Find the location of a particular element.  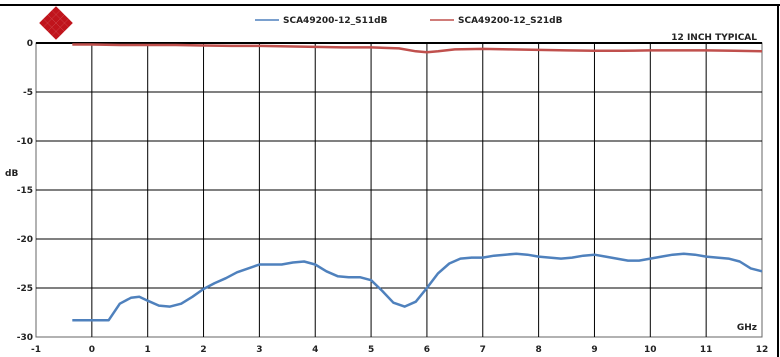

y-tick-label: -20 is located at coordinates (25, 240).